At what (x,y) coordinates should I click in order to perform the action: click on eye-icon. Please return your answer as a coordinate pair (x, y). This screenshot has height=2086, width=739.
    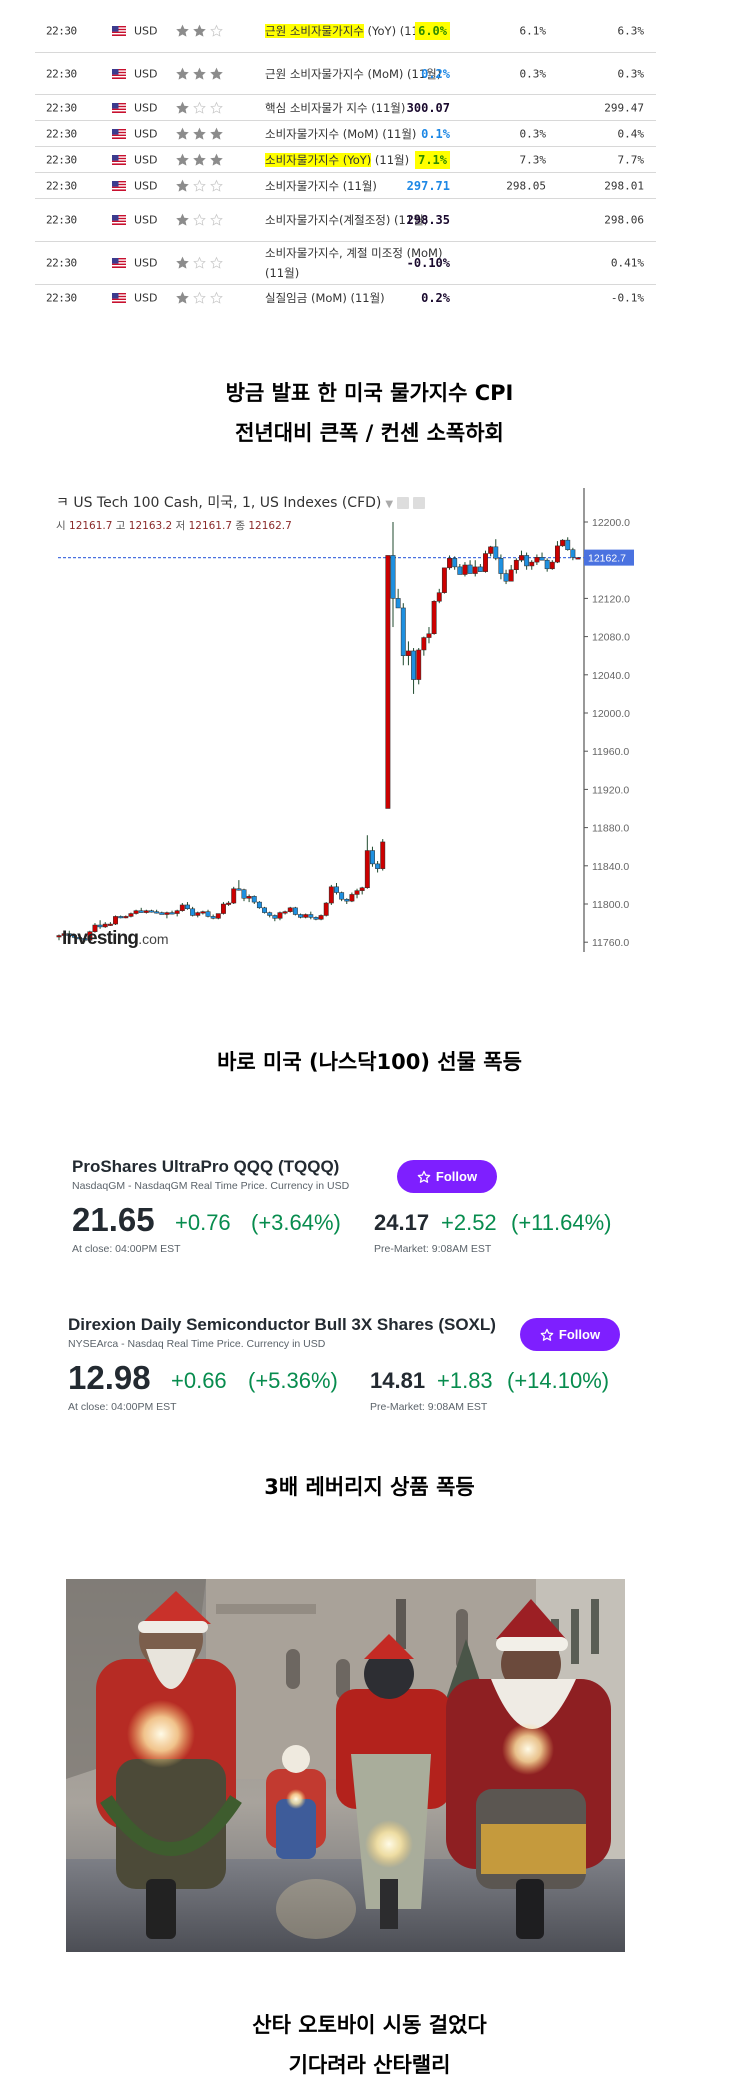
    Looking at the image, I should click on (403, 503).